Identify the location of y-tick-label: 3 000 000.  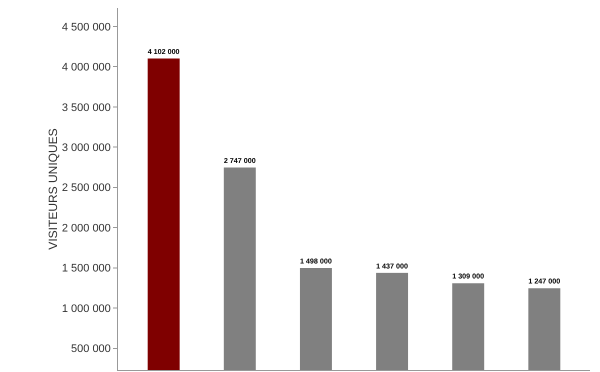
(86, 148).